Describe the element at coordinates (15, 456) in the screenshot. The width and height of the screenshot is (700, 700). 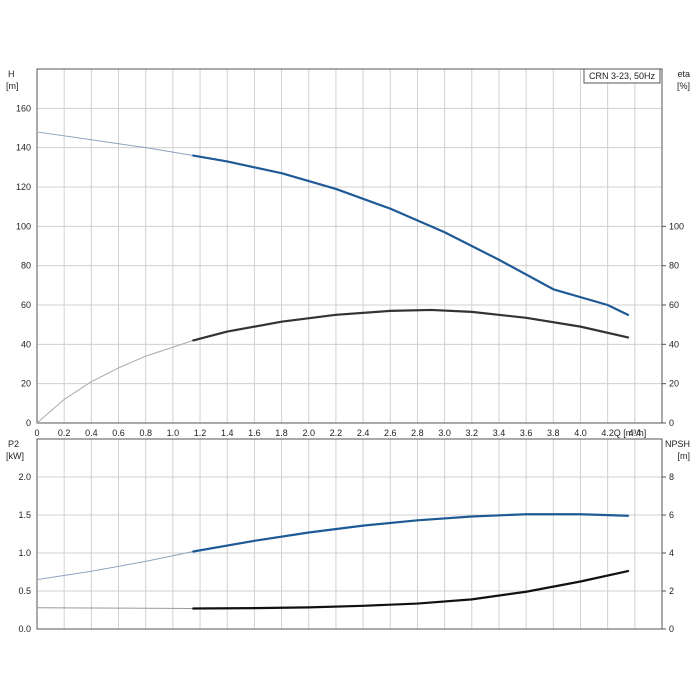
I see `panel2-y-left-label-line2: [kW]` at that location.